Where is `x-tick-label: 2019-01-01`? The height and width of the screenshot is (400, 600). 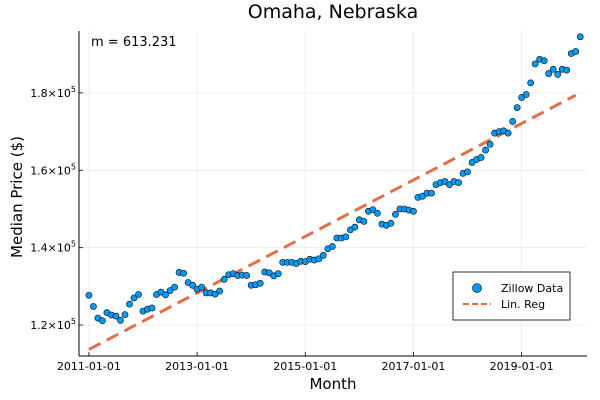 x-tick-label: 2019-01-01 is located at coordinates (522, 366).